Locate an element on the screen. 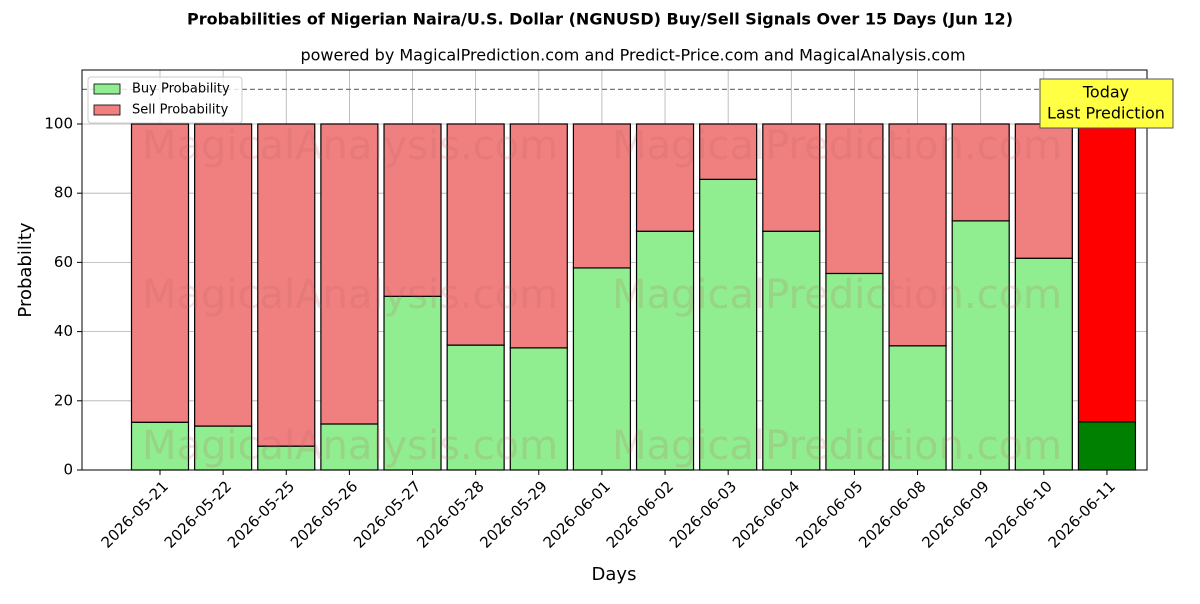 The width and height of the screenshot is (1200, 604). x-tick-label: 2026-06-01 is located at coordinates (577, 514).